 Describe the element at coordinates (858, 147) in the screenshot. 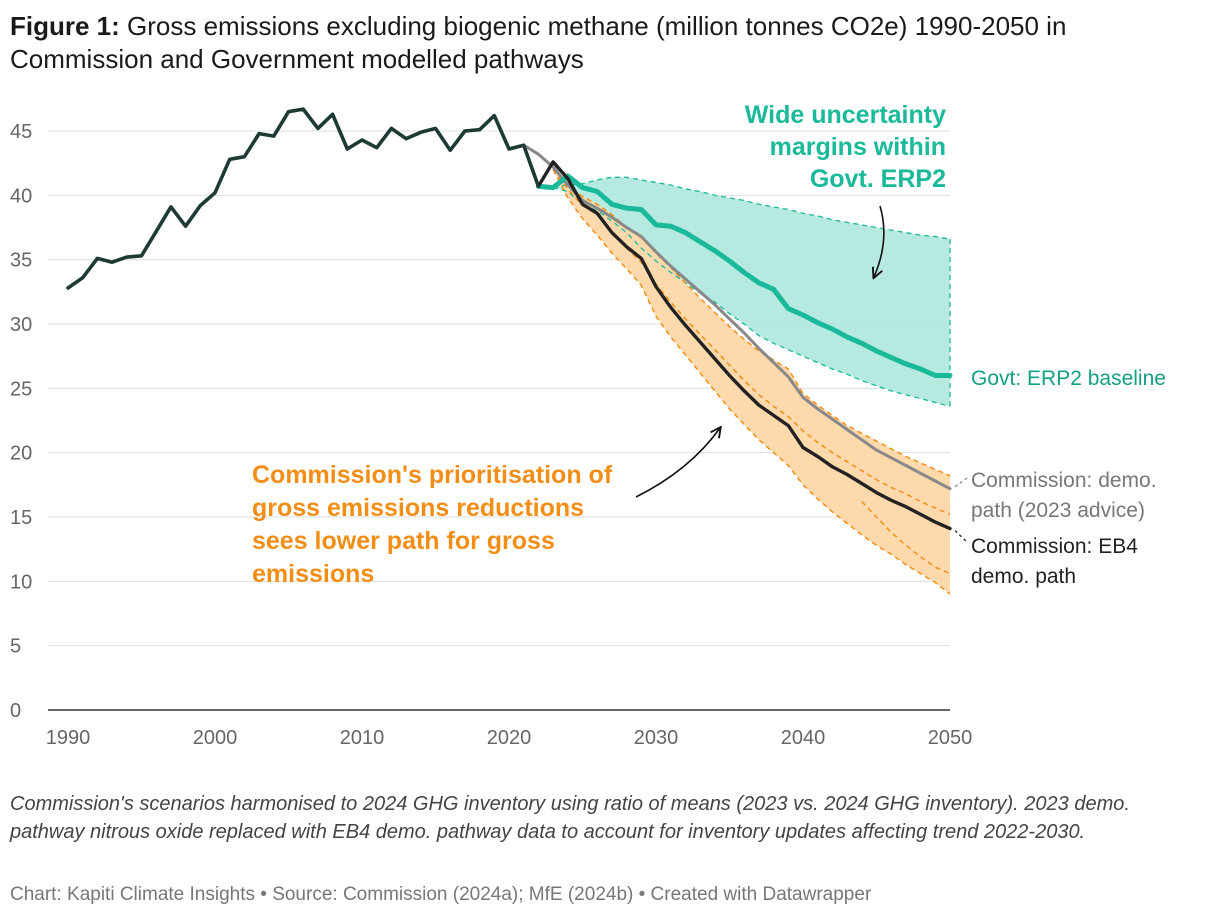

I see `govt-uncertainty-callout-line-1: margins within` at that location.